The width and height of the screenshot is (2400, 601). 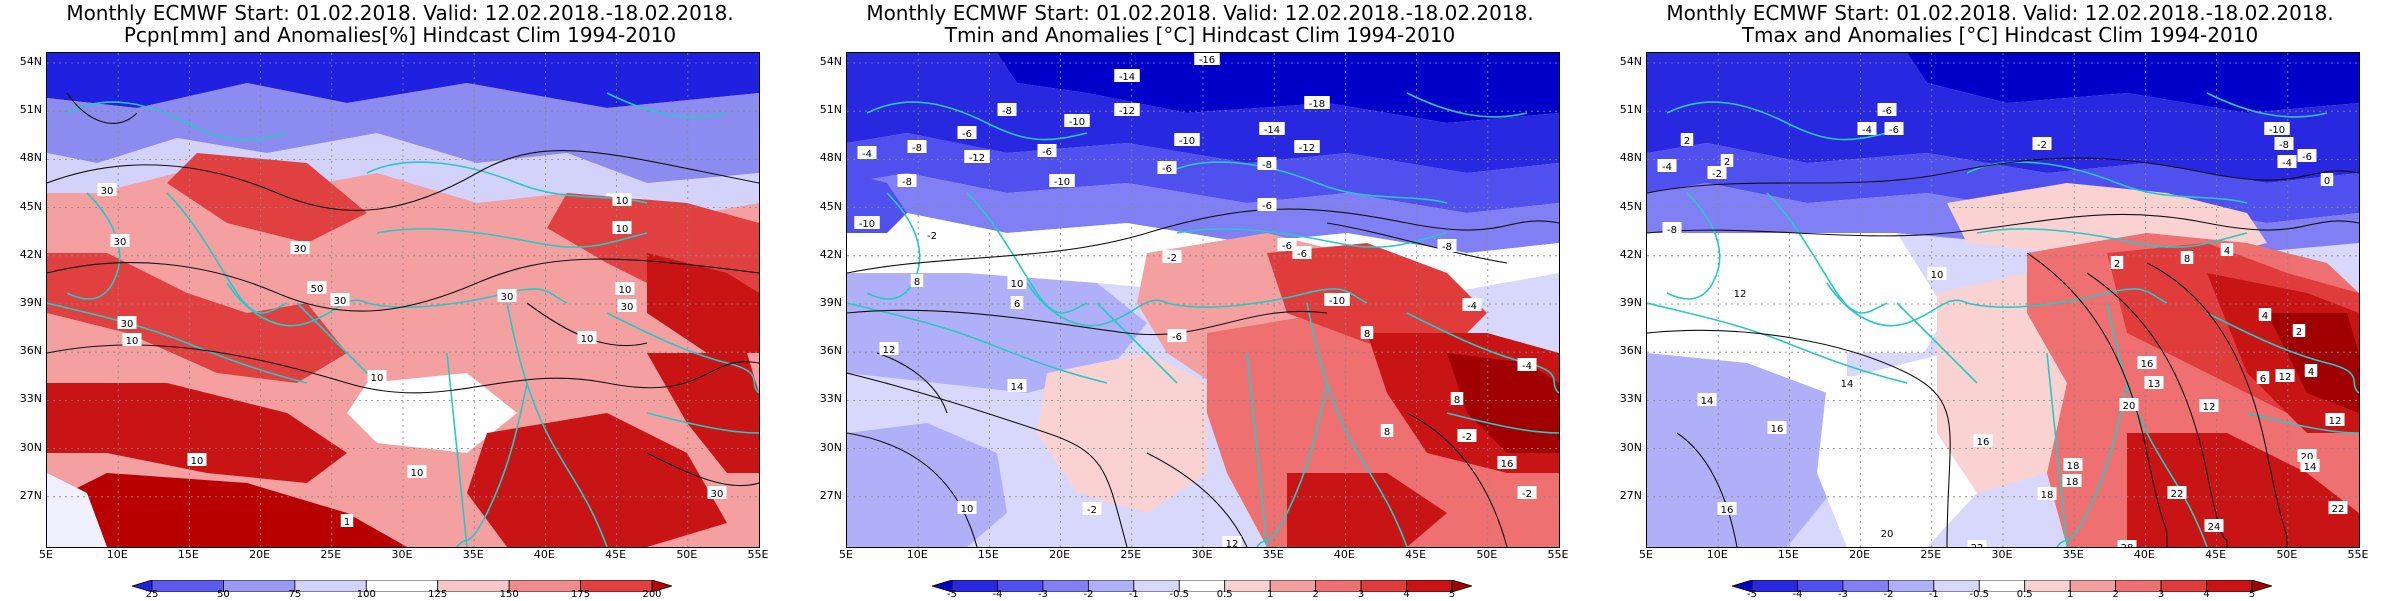 What do you see at coordinates (2002, 586) in the screenshot?
I see `colorbar` at bounding box center [2002, 586].